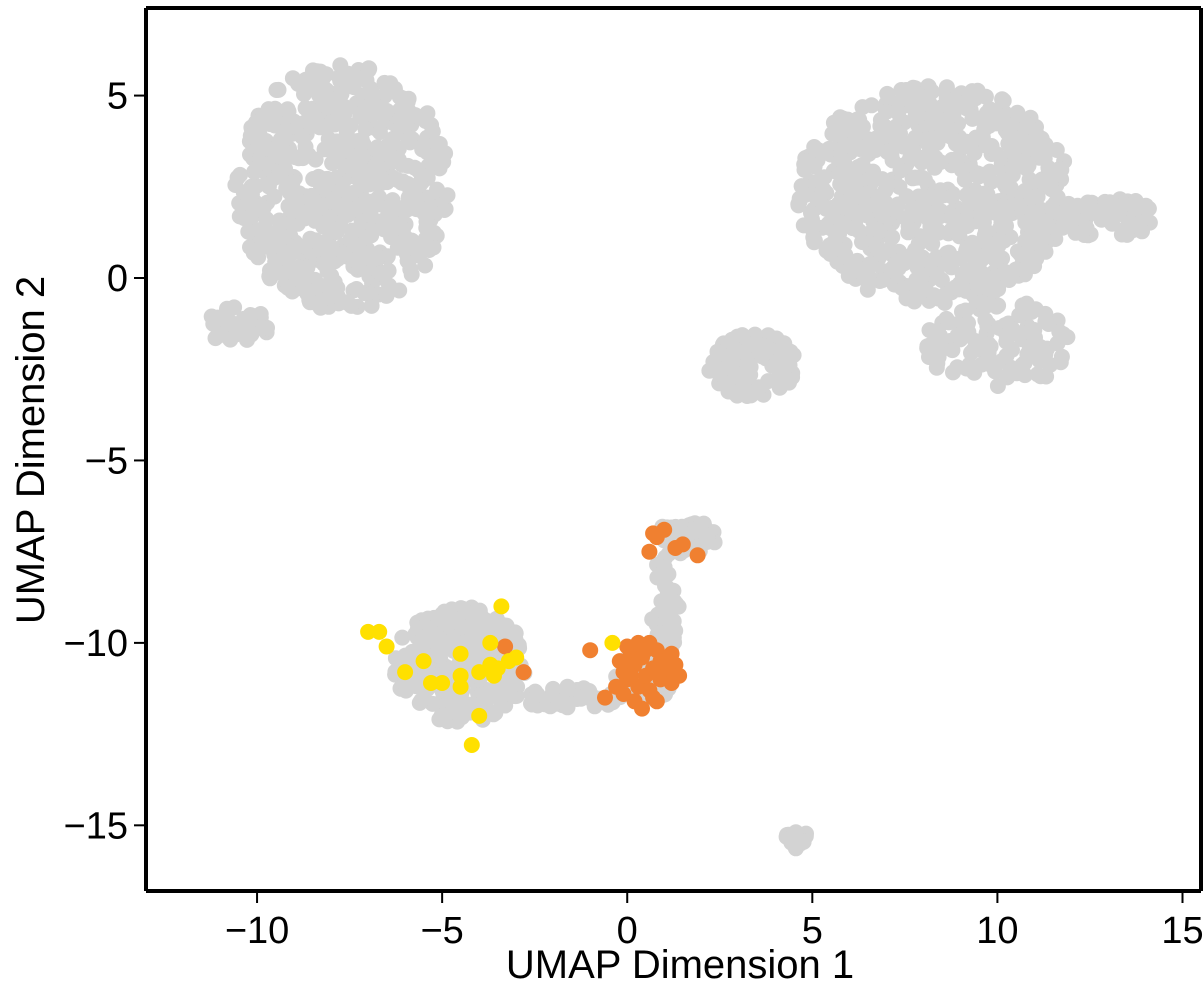 This screenshot has height=988, width=1203. Describe the element at coordinates (1182, 931) in the screenshot. I see `x-tick-label: 15` at that location.